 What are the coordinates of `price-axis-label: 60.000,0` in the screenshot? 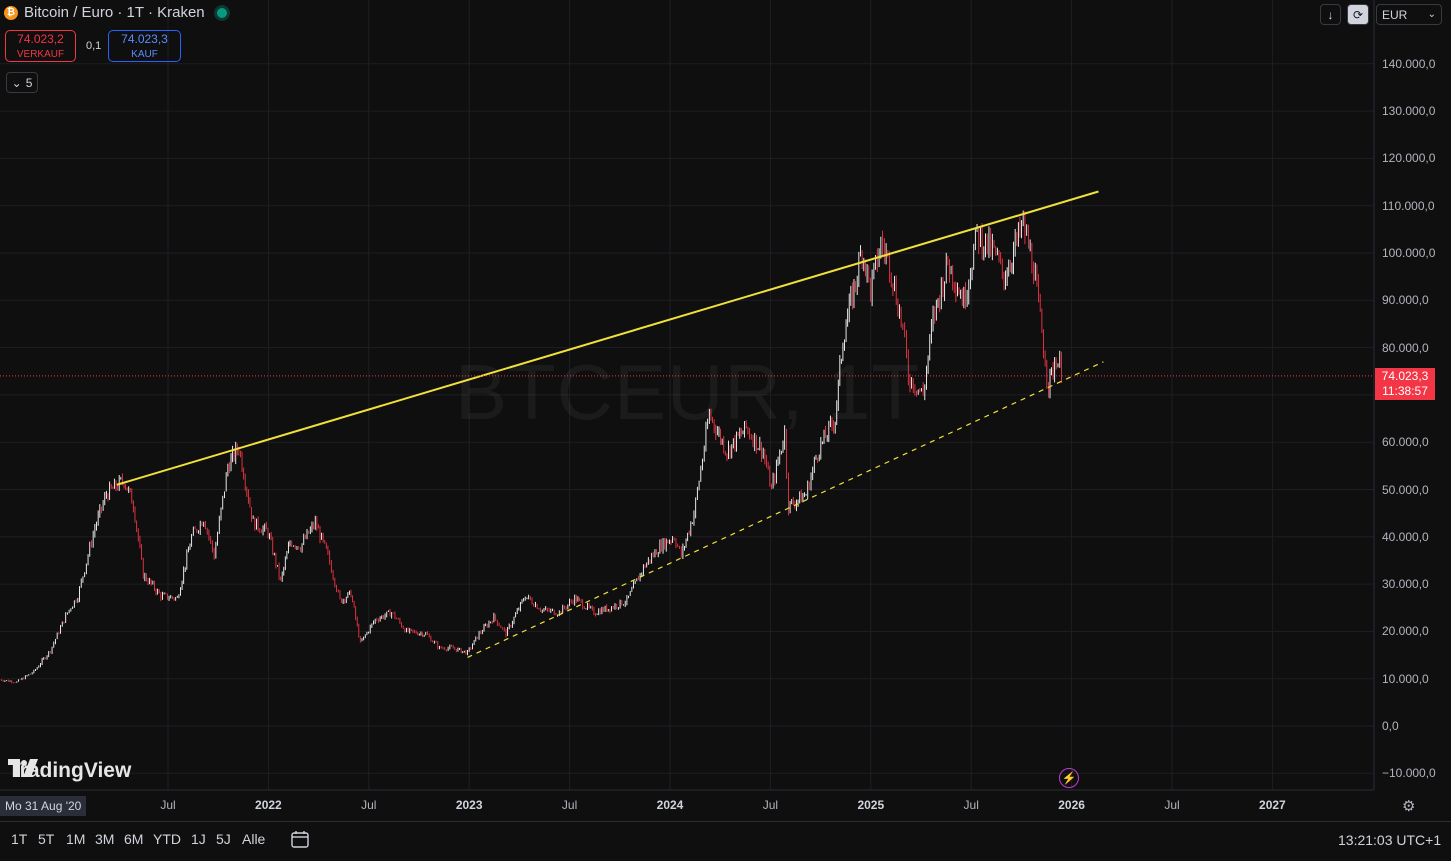 It's located at (1405, 442).